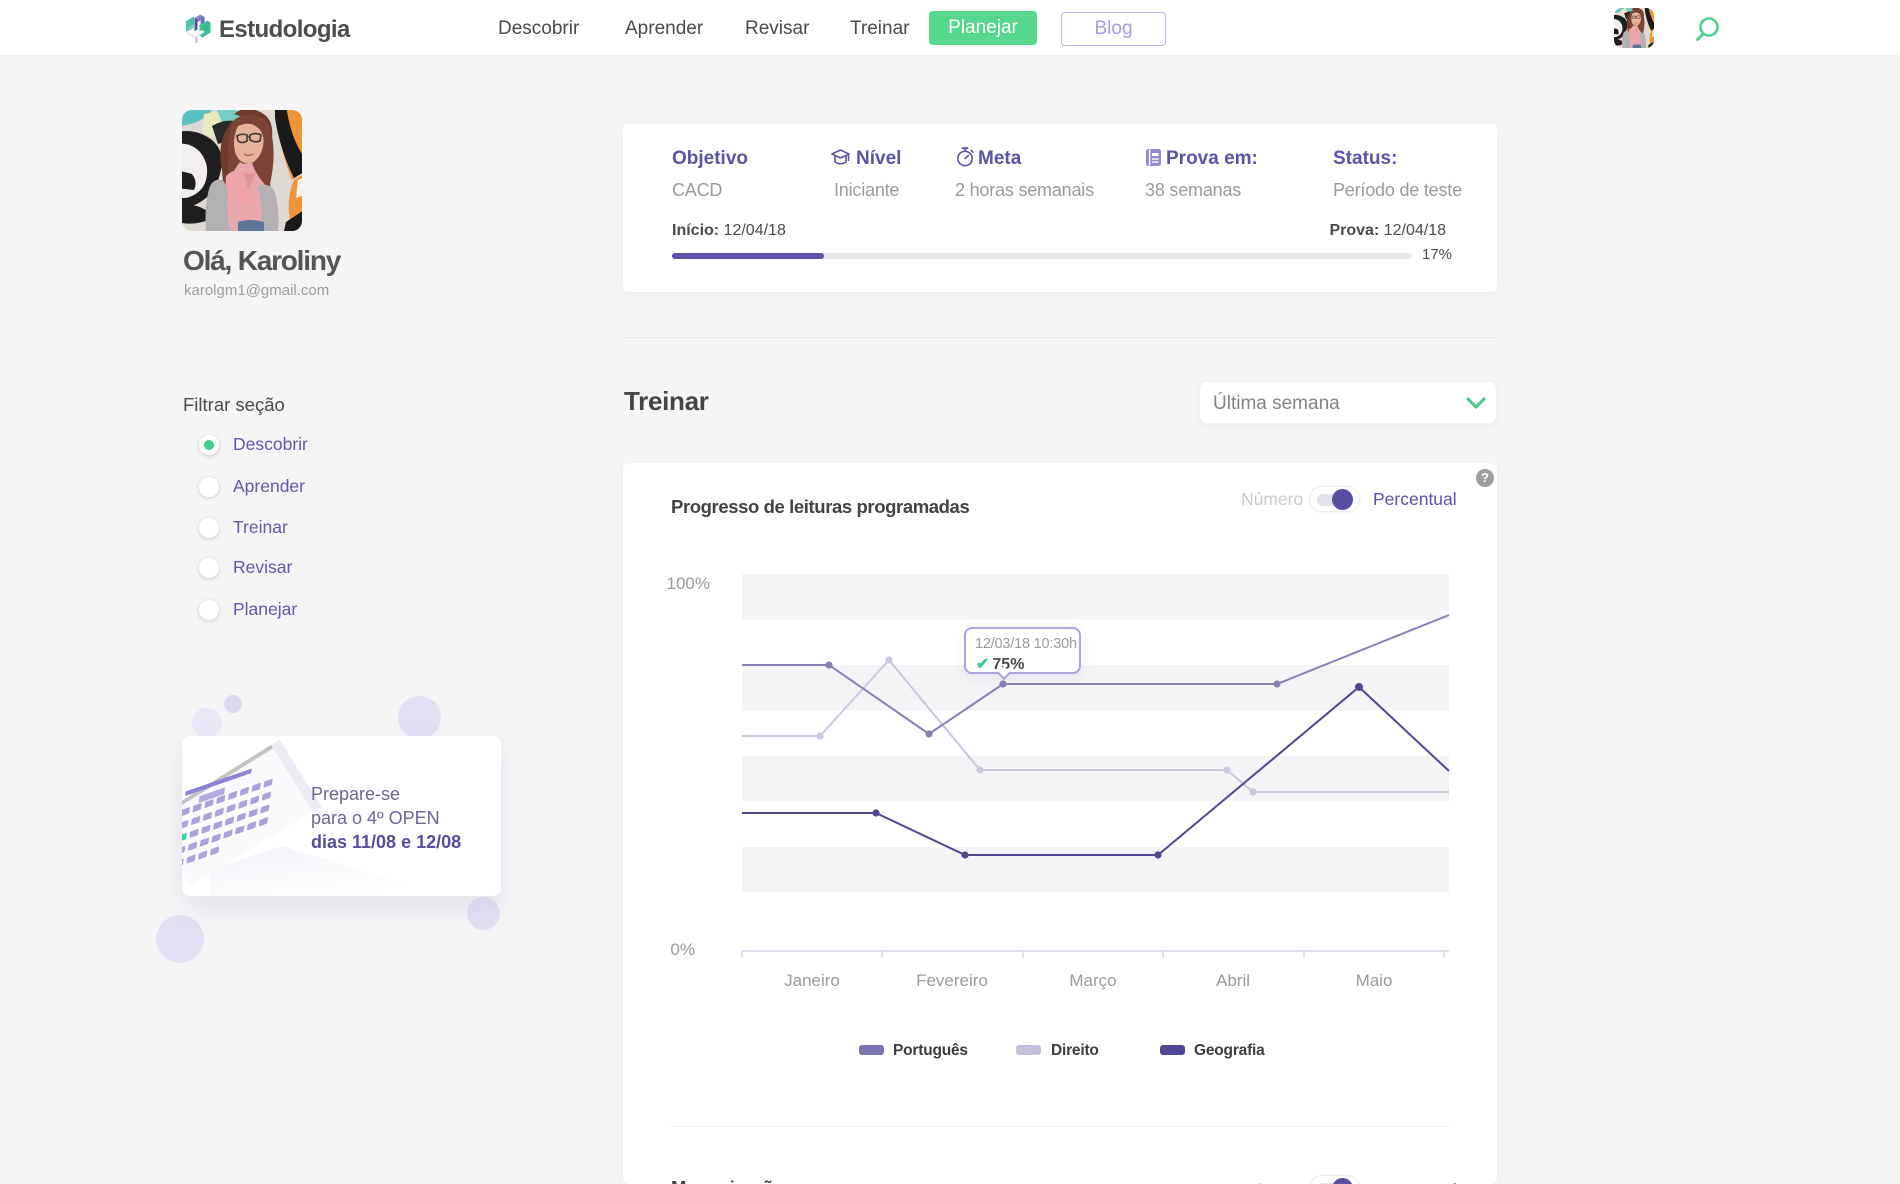 This screenshot has width=1900, height=1184. Describe the element at coordinates (688, 583) in the screenshot. I see `svg-text: 100%` at that location.